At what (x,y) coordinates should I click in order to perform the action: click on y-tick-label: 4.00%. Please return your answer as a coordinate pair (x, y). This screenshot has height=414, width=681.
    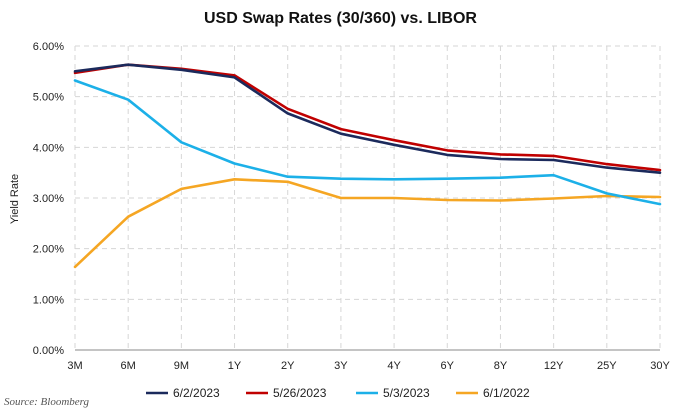
    Looking at the image, I should click on (48, 148).